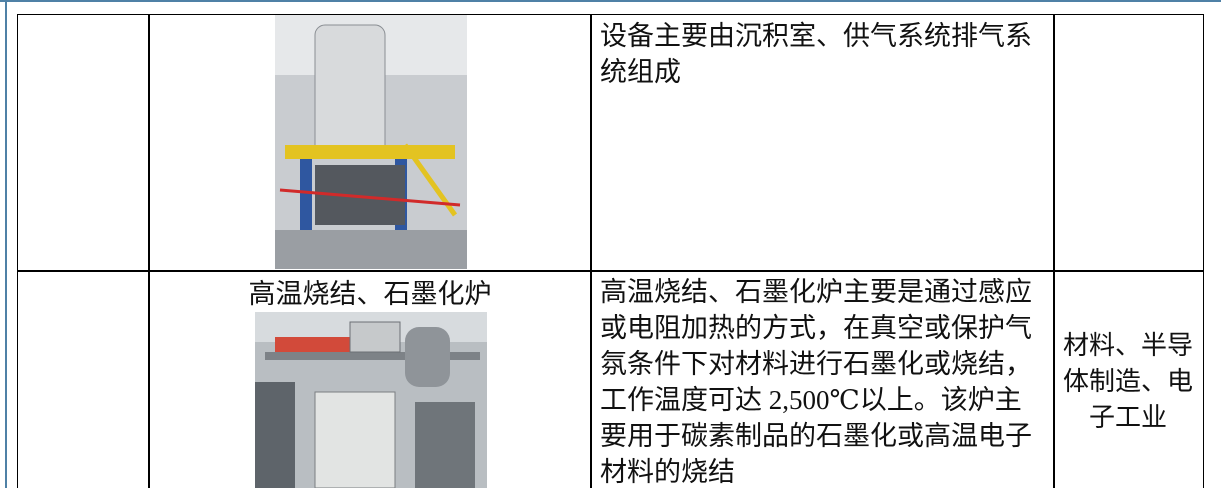 The image size is (1221, 488). Describe the element at coordinates (1127, 381) in the screenshot. I see `application-text: 材料、半导体制造、电子工业` at that location.